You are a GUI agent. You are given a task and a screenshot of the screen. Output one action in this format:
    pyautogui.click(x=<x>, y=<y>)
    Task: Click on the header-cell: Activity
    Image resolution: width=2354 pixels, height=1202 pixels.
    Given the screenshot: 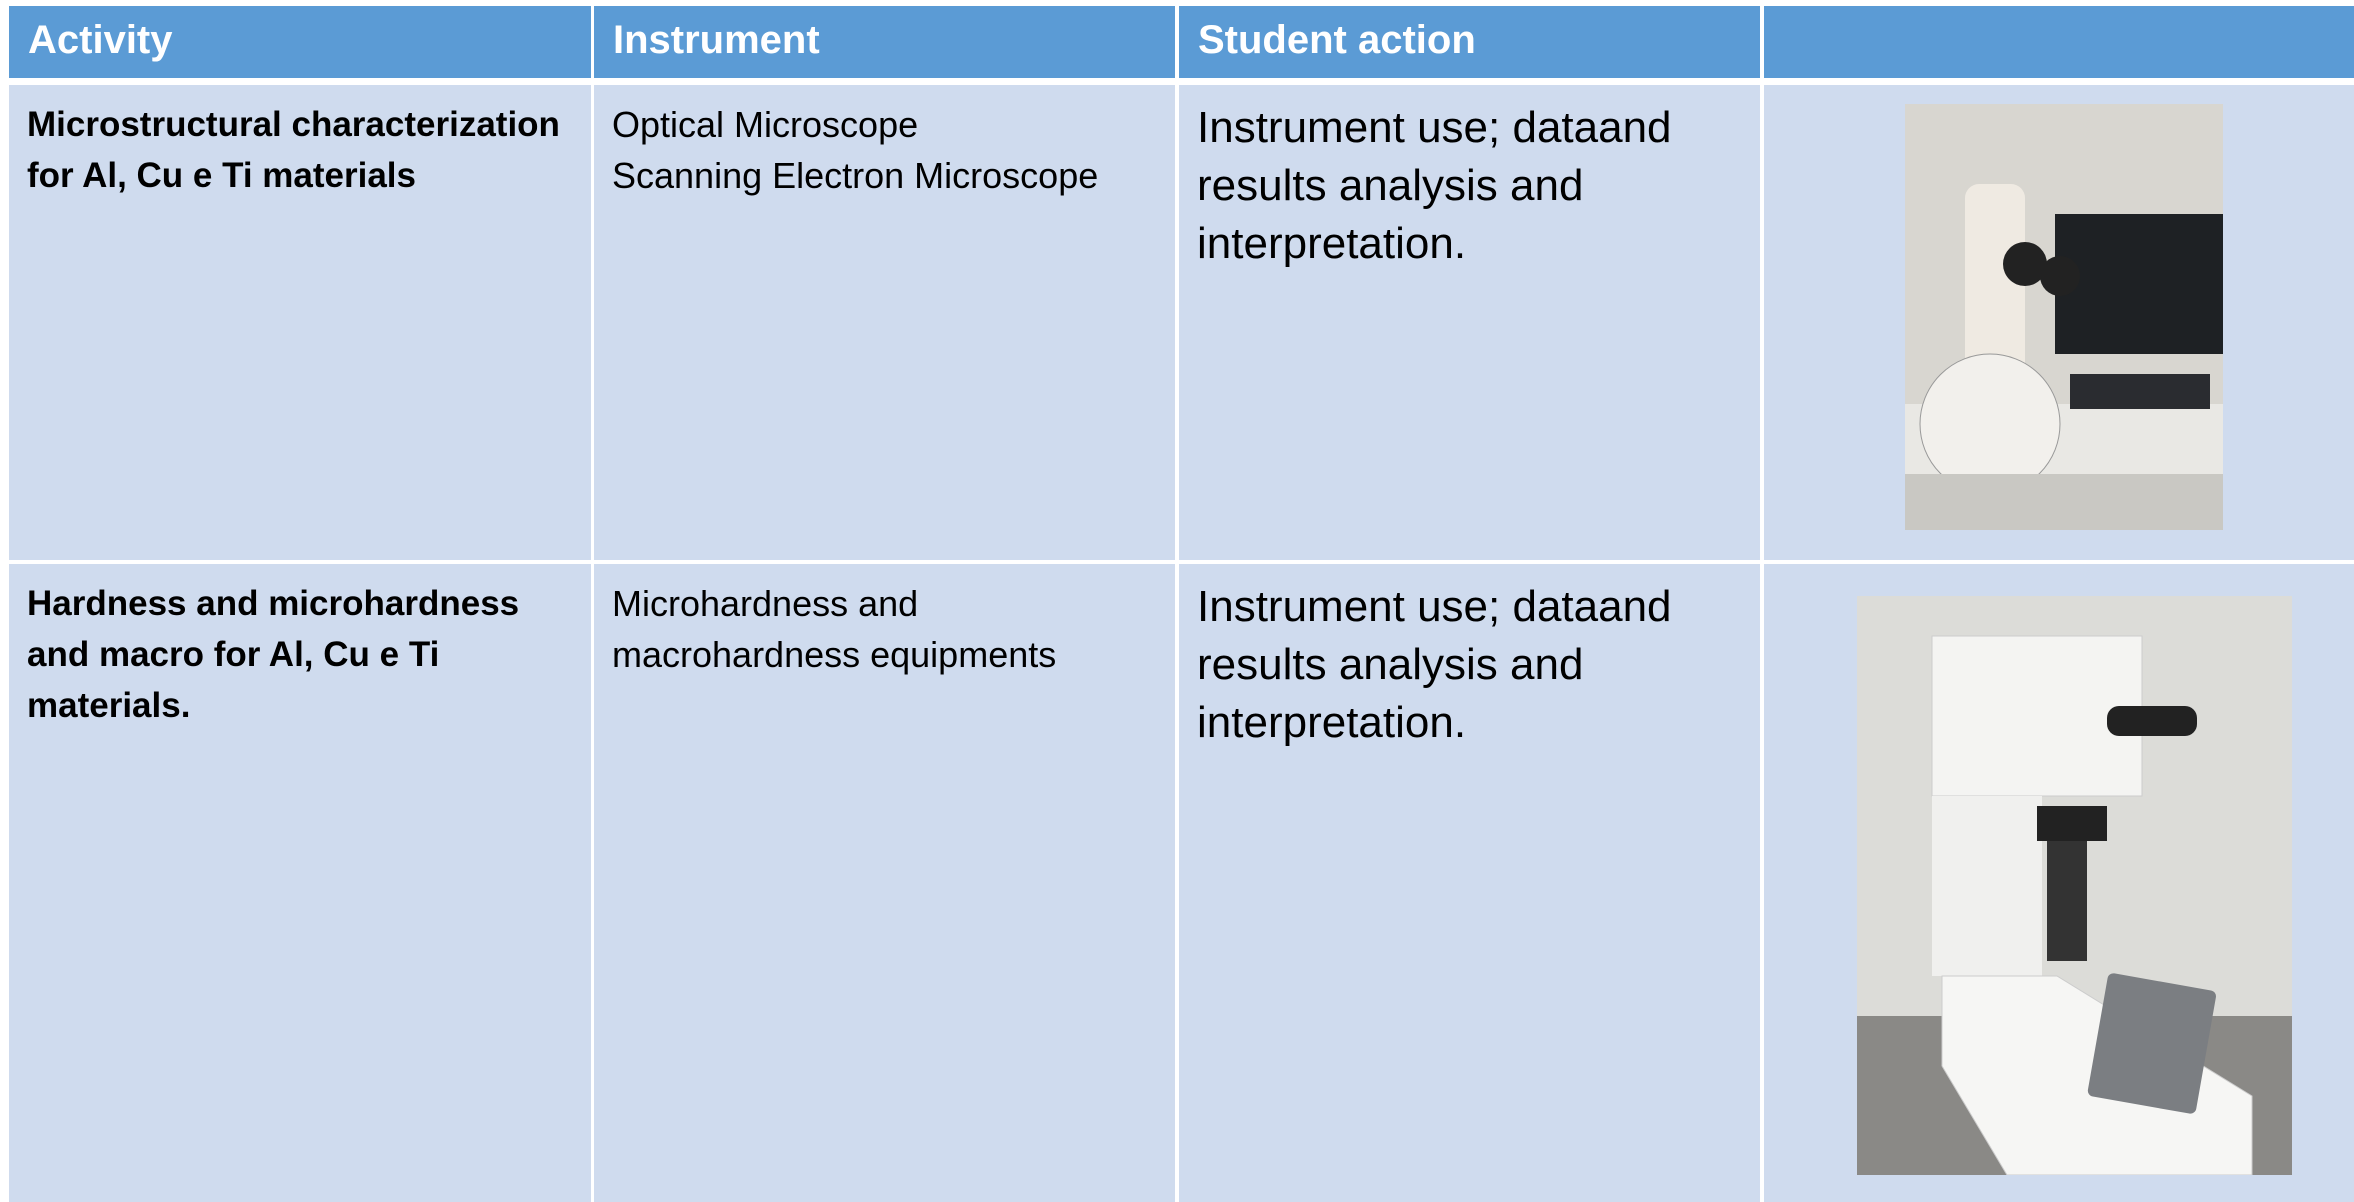 What is the action you would take?
    pyautogui.click(x=300, y=42)
    